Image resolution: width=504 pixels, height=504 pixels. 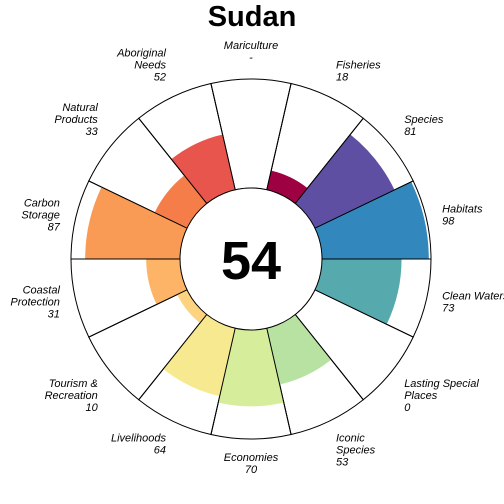 What do you see at coordinates (448, 309) in the screenshot?
I see `label-value: 73` at bounding box center [448, 309].